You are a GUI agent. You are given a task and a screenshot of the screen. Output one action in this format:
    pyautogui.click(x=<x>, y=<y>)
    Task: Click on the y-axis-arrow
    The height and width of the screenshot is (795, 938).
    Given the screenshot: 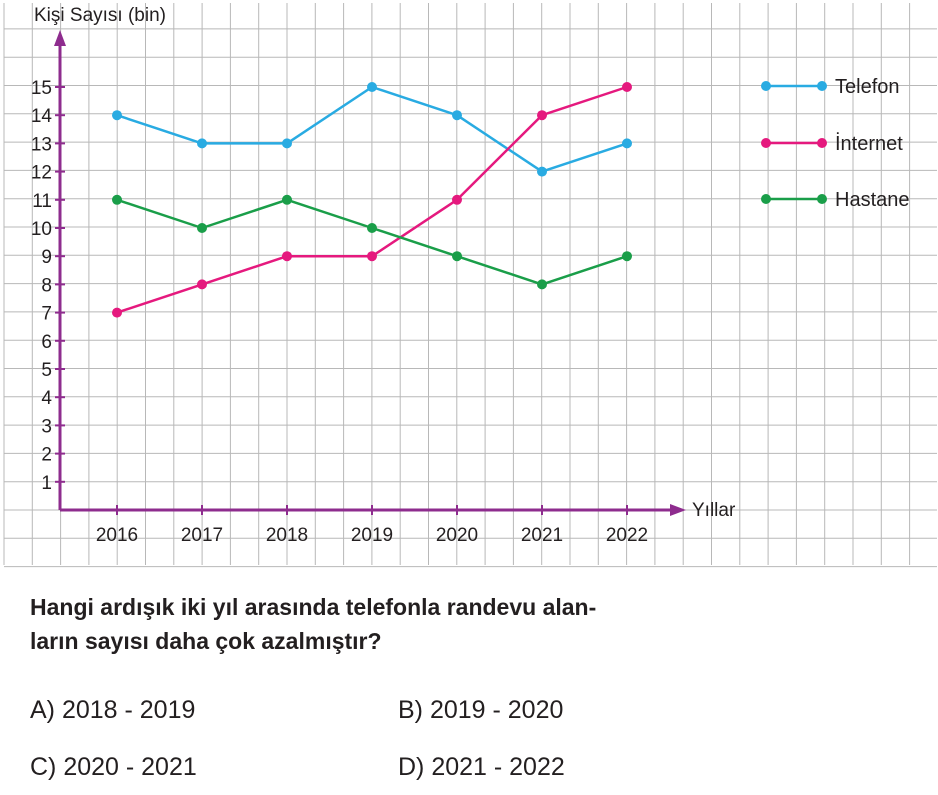 What is the action you would take?
    pyautogui.click(x=60, y=38)
    